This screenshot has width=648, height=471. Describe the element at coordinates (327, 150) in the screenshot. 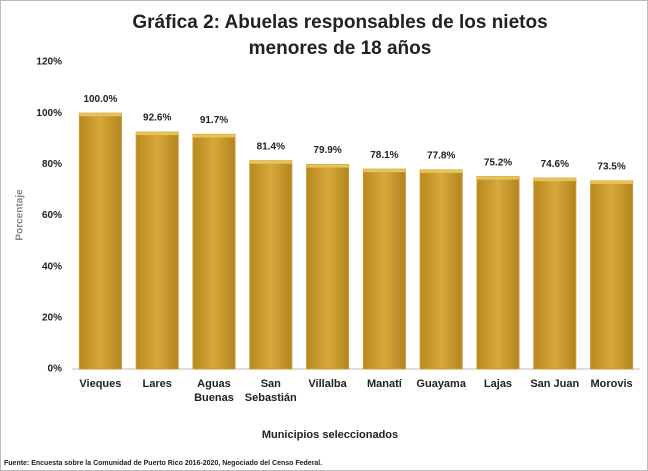

I see `data-label: 79.9%` at that location.